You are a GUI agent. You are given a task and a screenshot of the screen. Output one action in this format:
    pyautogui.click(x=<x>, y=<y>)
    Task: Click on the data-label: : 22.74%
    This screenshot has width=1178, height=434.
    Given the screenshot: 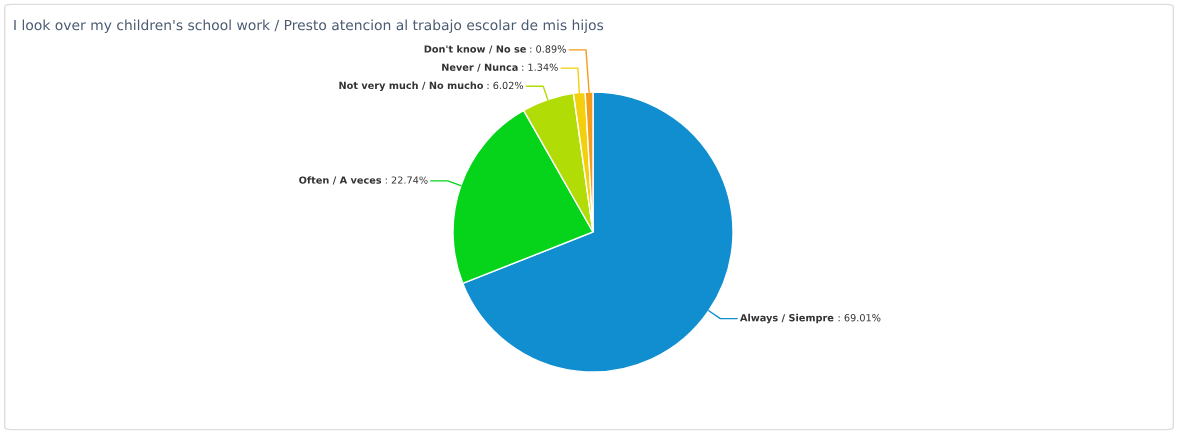 What is the action you would take?
    pyautogui.click(x=406, y=180)
    